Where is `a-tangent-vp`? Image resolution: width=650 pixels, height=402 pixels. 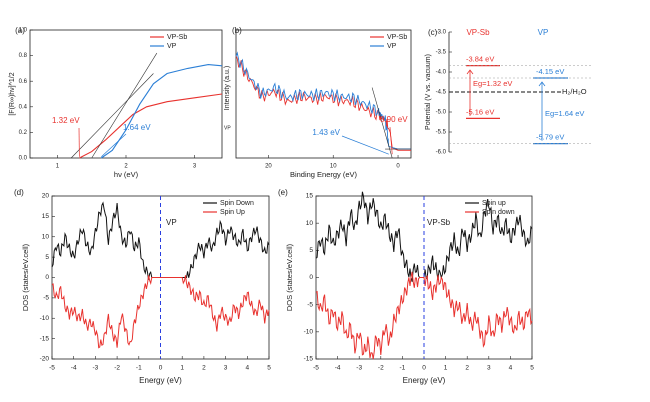
a-tangent-vp is located at coordinates (124, 105).